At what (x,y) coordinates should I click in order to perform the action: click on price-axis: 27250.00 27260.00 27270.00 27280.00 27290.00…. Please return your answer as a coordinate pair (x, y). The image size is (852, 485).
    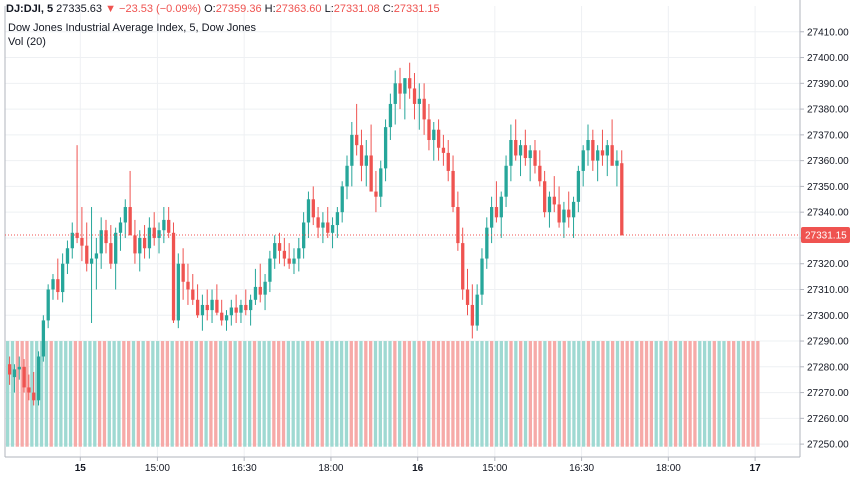
    Looking at the image, I should click on (824, 239).